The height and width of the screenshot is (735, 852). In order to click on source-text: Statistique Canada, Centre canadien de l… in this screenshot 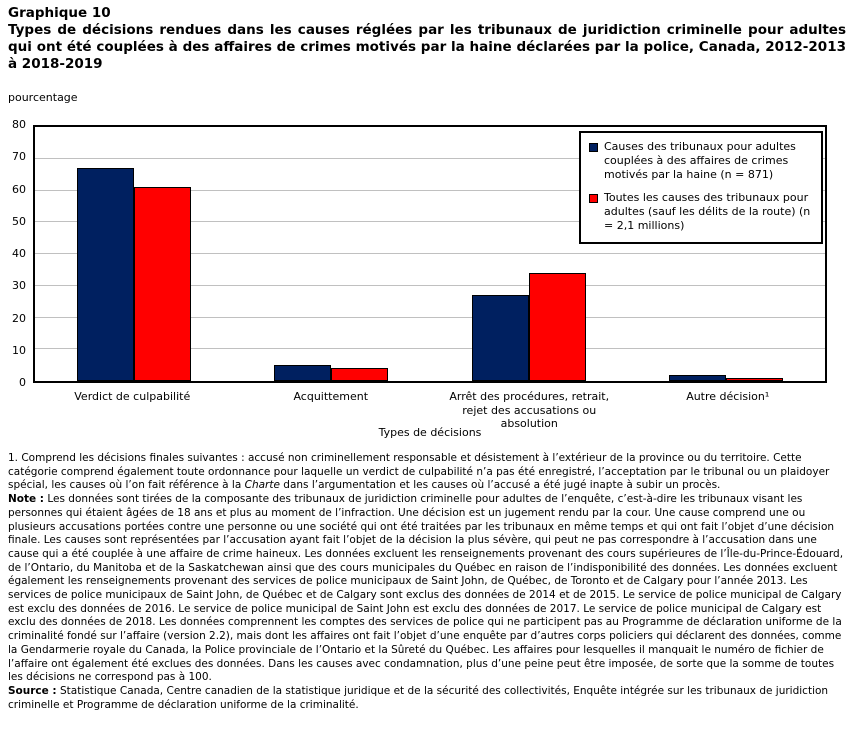, I will do `click(418, 697)`.